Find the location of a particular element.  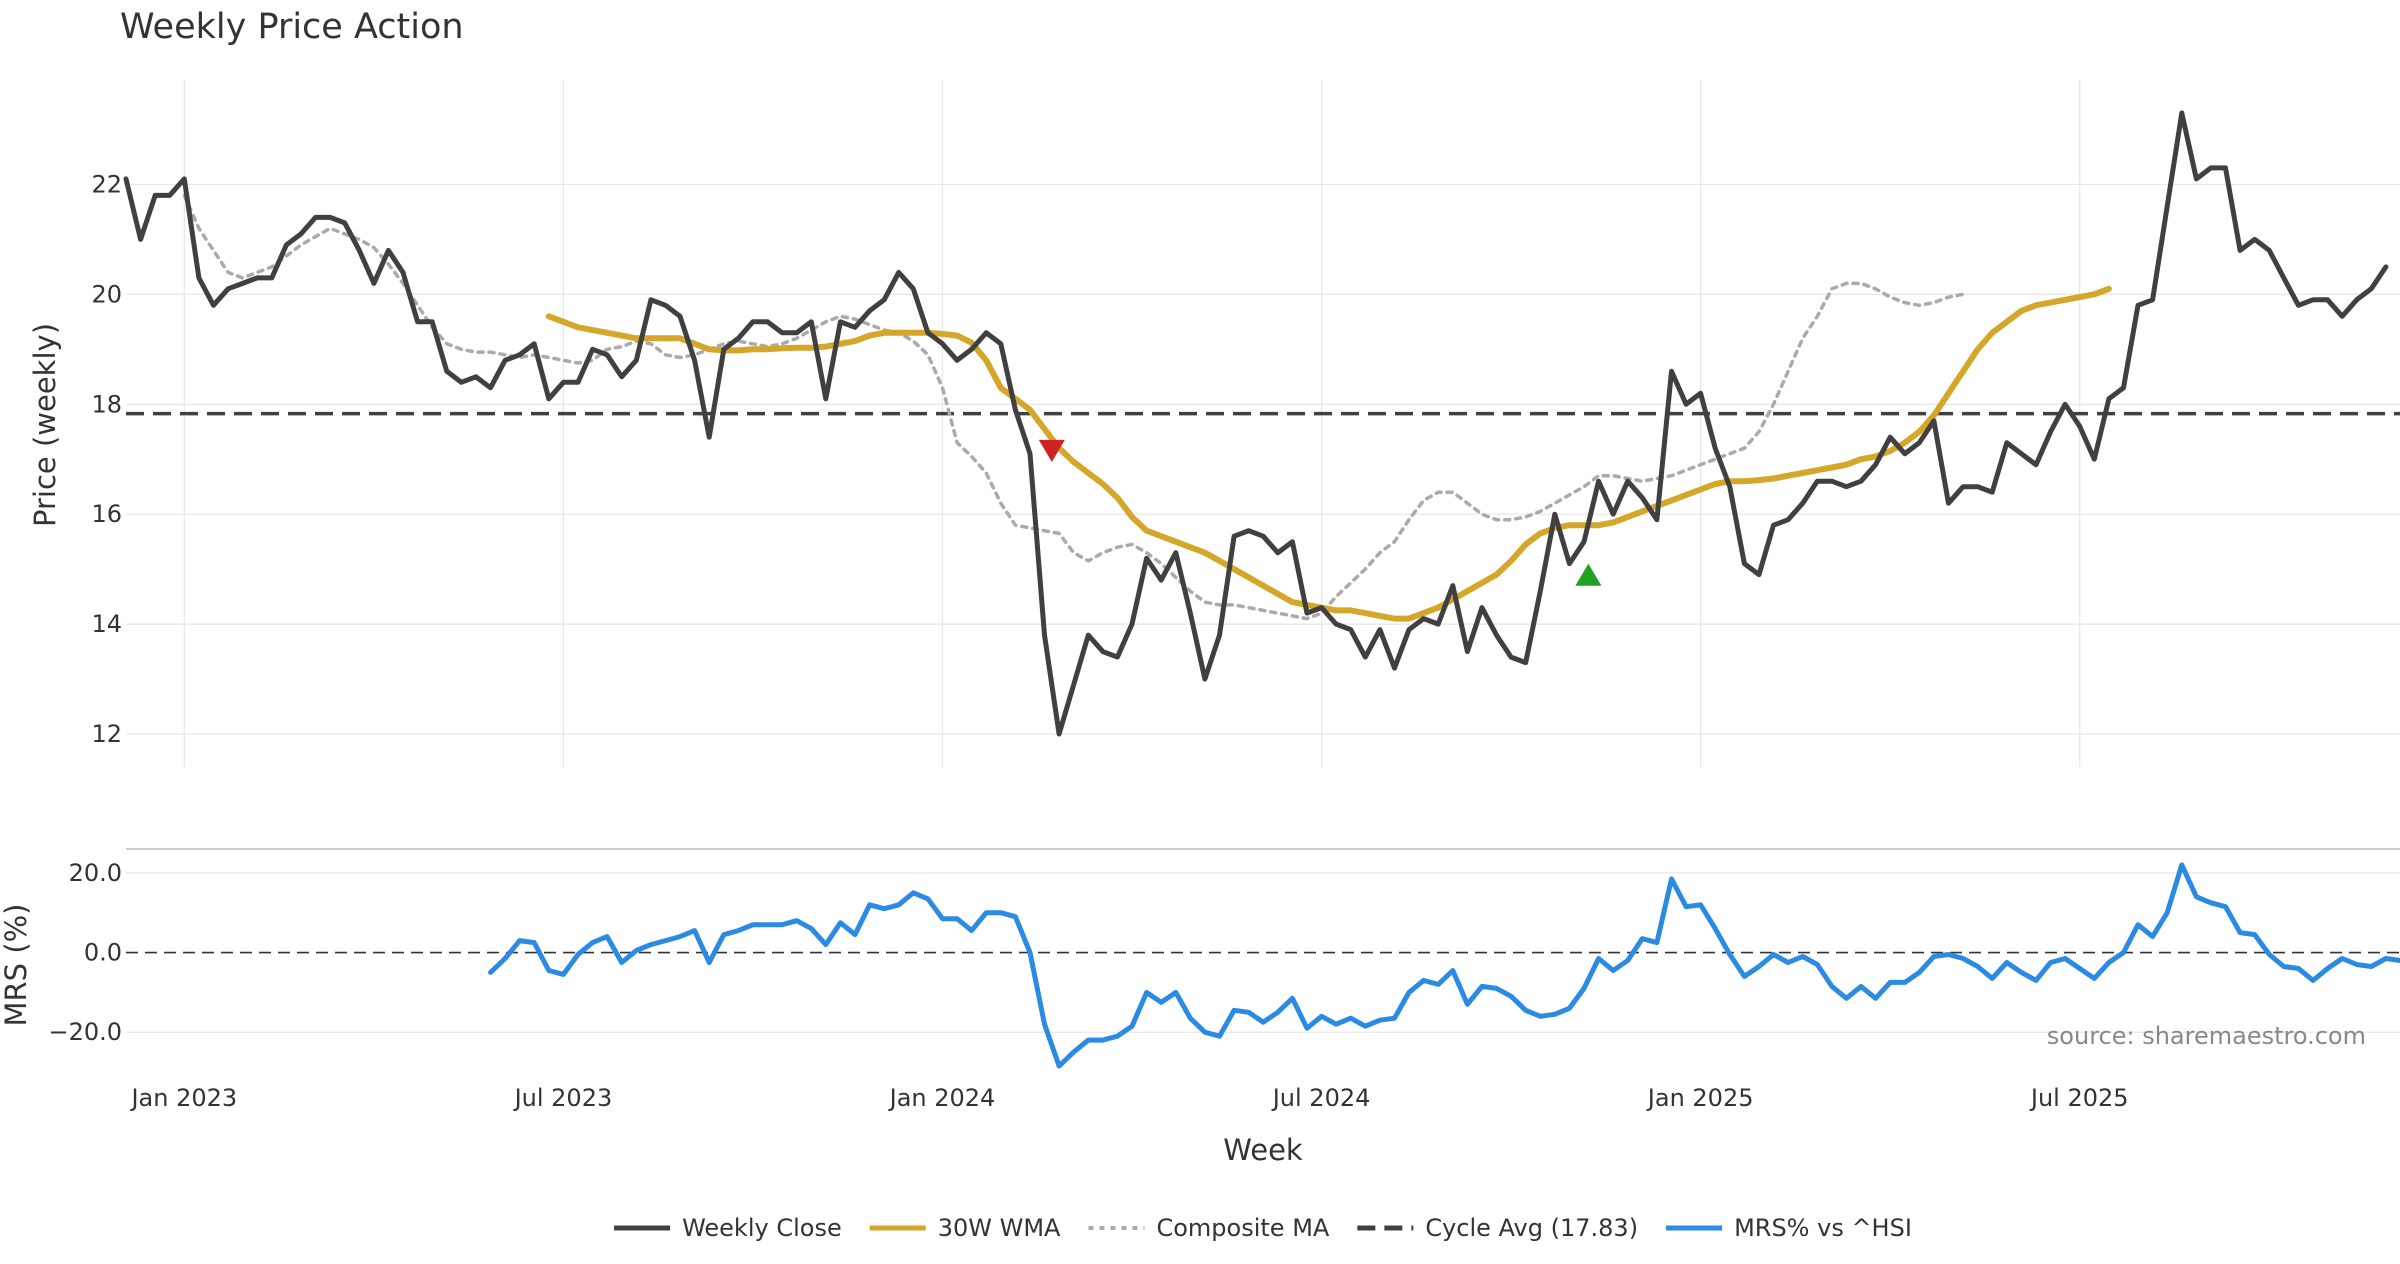

x-tick-label: Jul 2023 is located at coordinates (563, 1098).